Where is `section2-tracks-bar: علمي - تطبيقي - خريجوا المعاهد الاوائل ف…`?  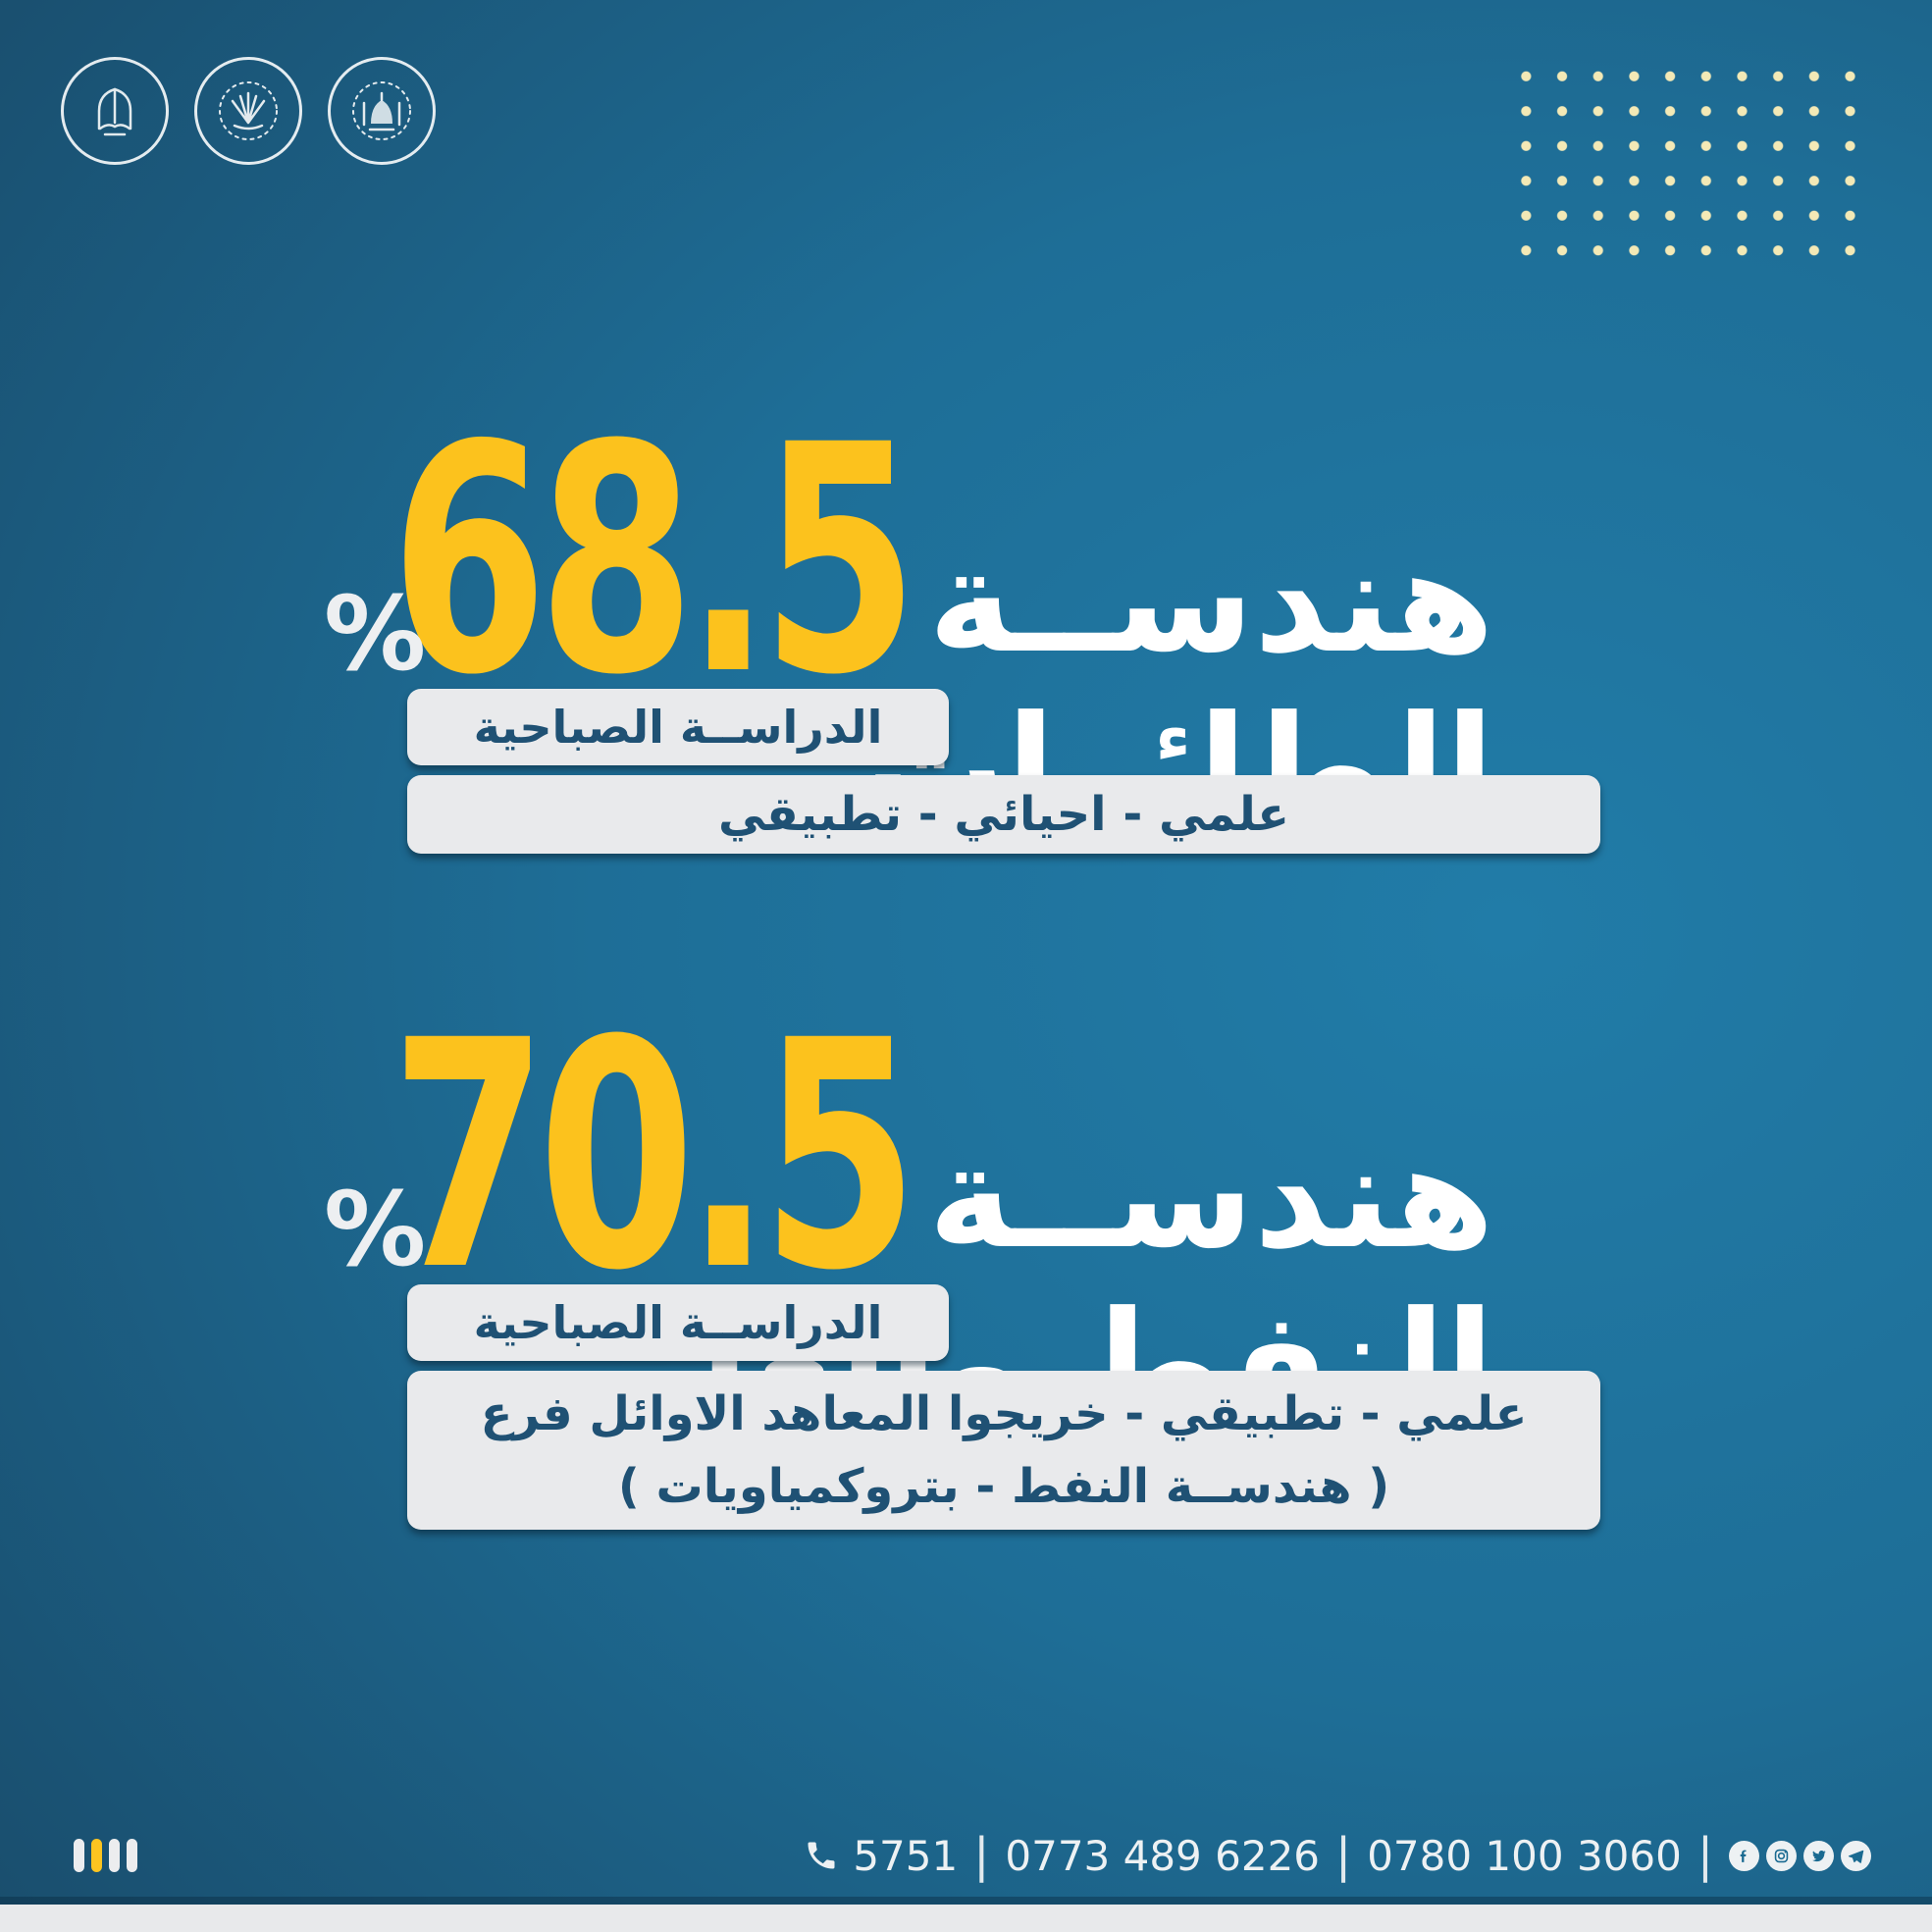
section2-tracks-bar: علمي - تطبيقي - خريجوا المعاهد الاوائل ف… is located at coordinates (1003, 1451).